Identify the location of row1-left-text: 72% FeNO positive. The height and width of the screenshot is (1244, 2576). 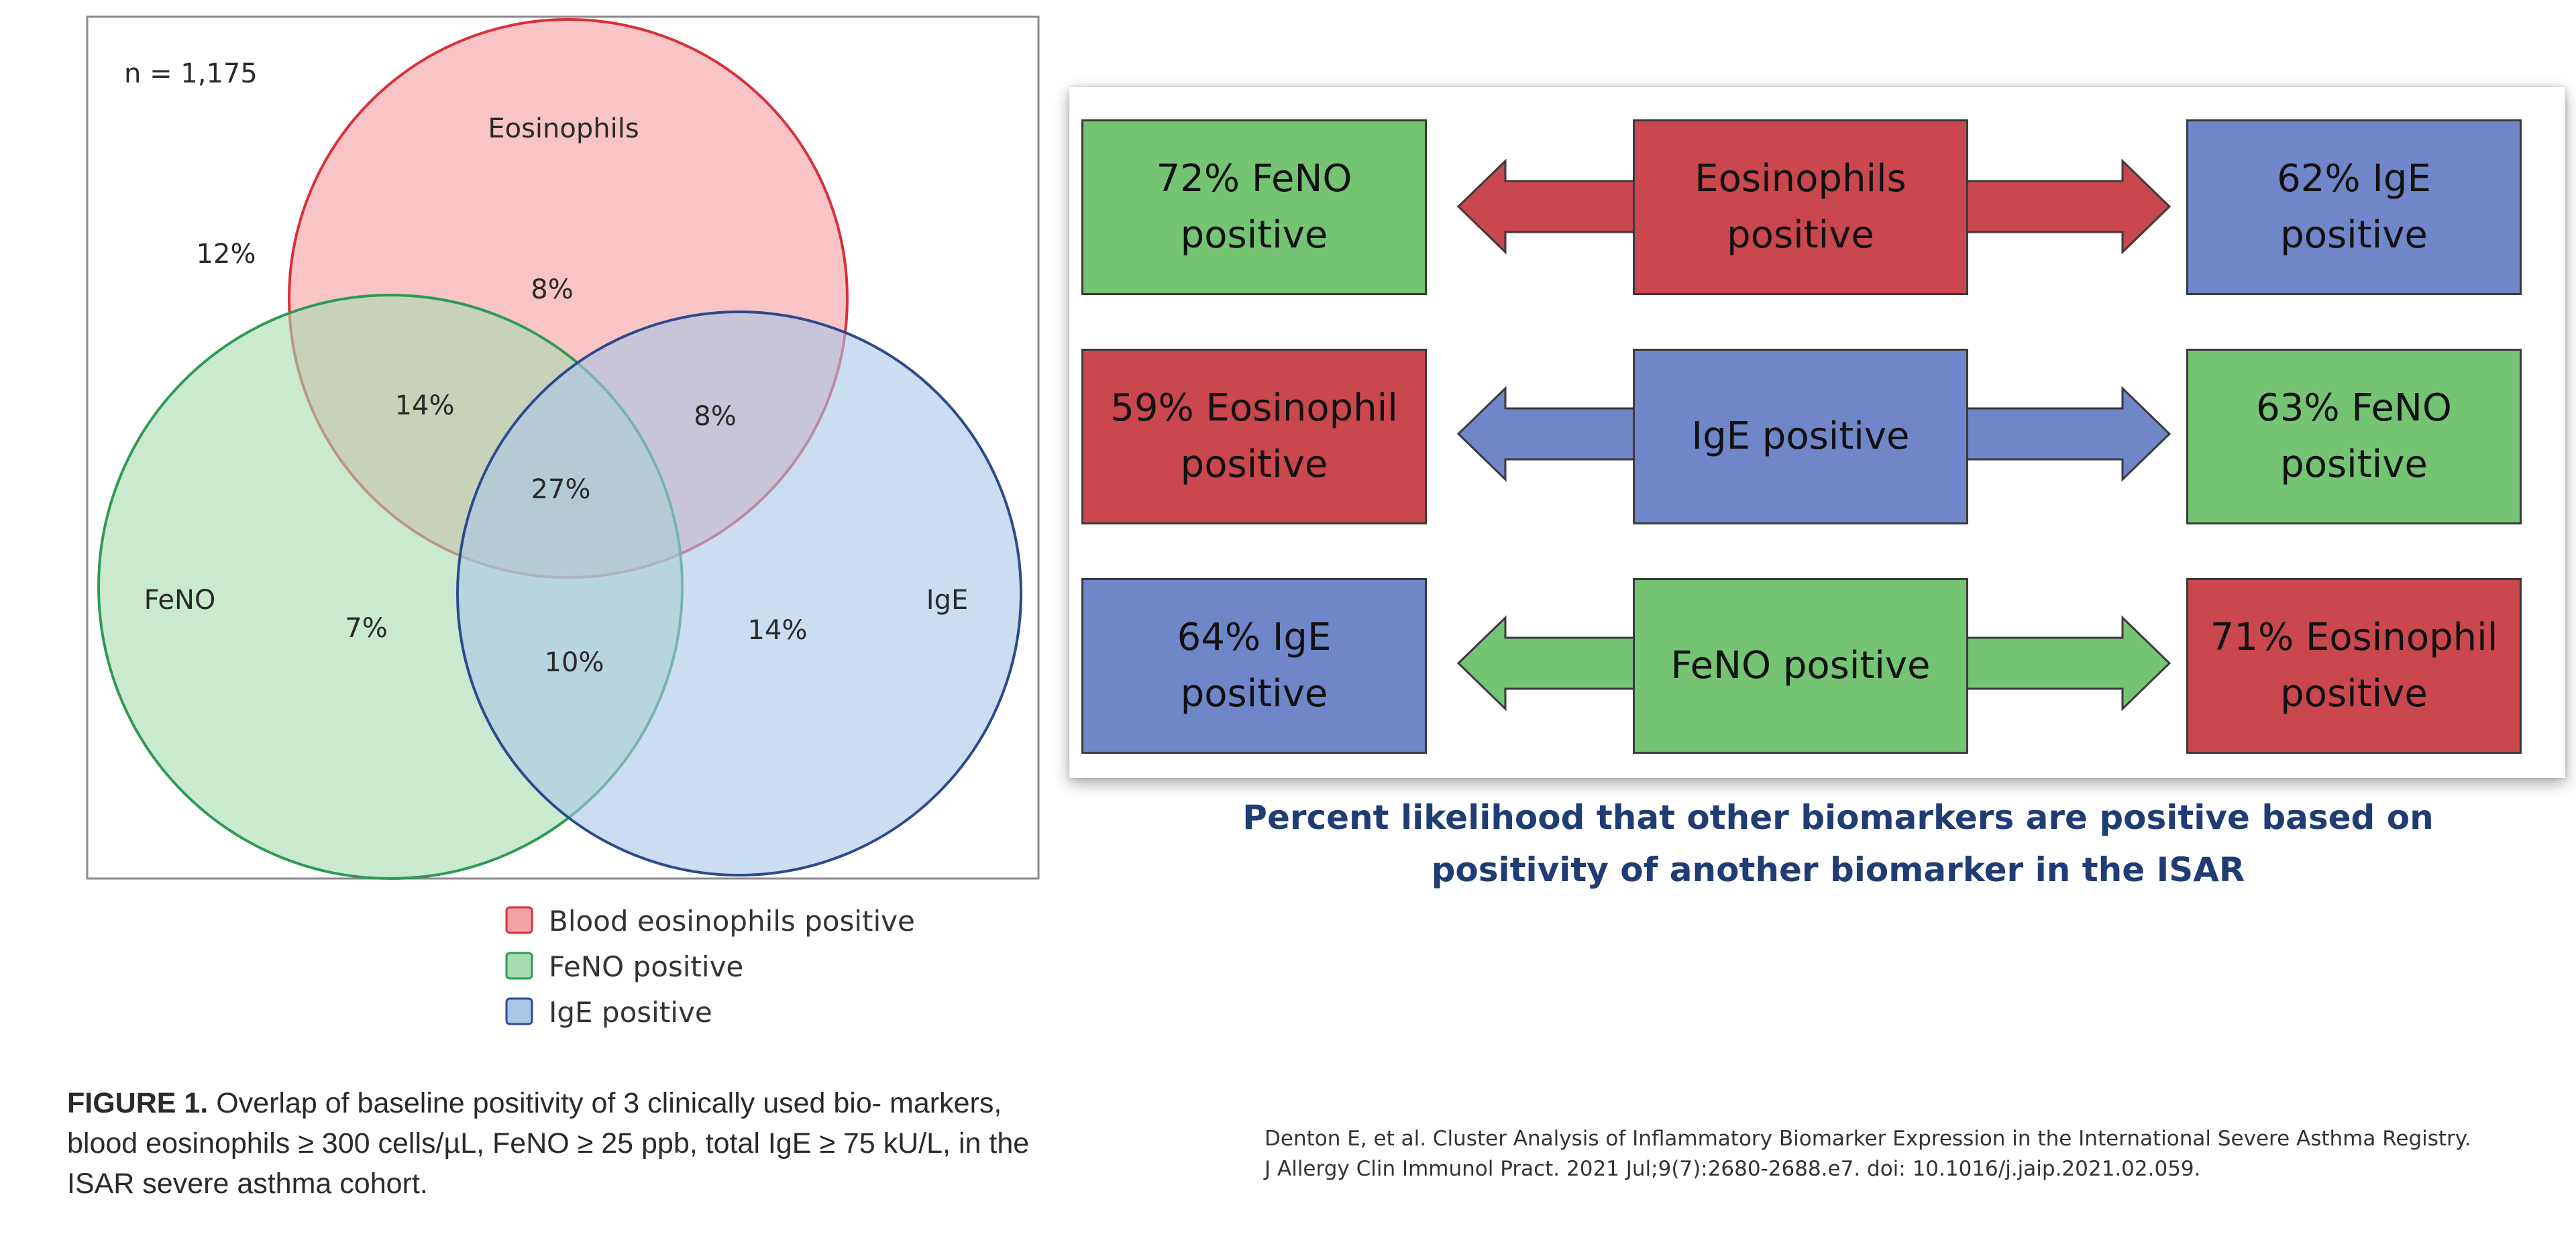
(1254, 207).